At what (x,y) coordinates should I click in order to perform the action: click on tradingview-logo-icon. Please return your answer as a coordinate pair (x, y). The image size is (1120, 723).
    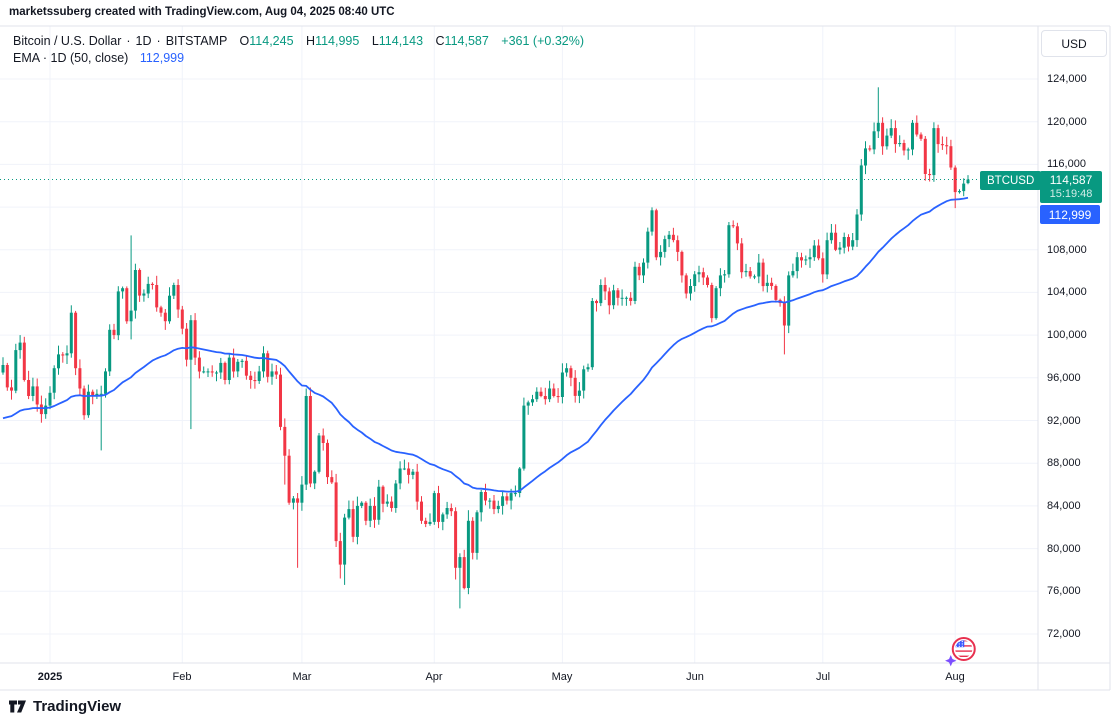
    Looking at the image, I should click on (17, 706).